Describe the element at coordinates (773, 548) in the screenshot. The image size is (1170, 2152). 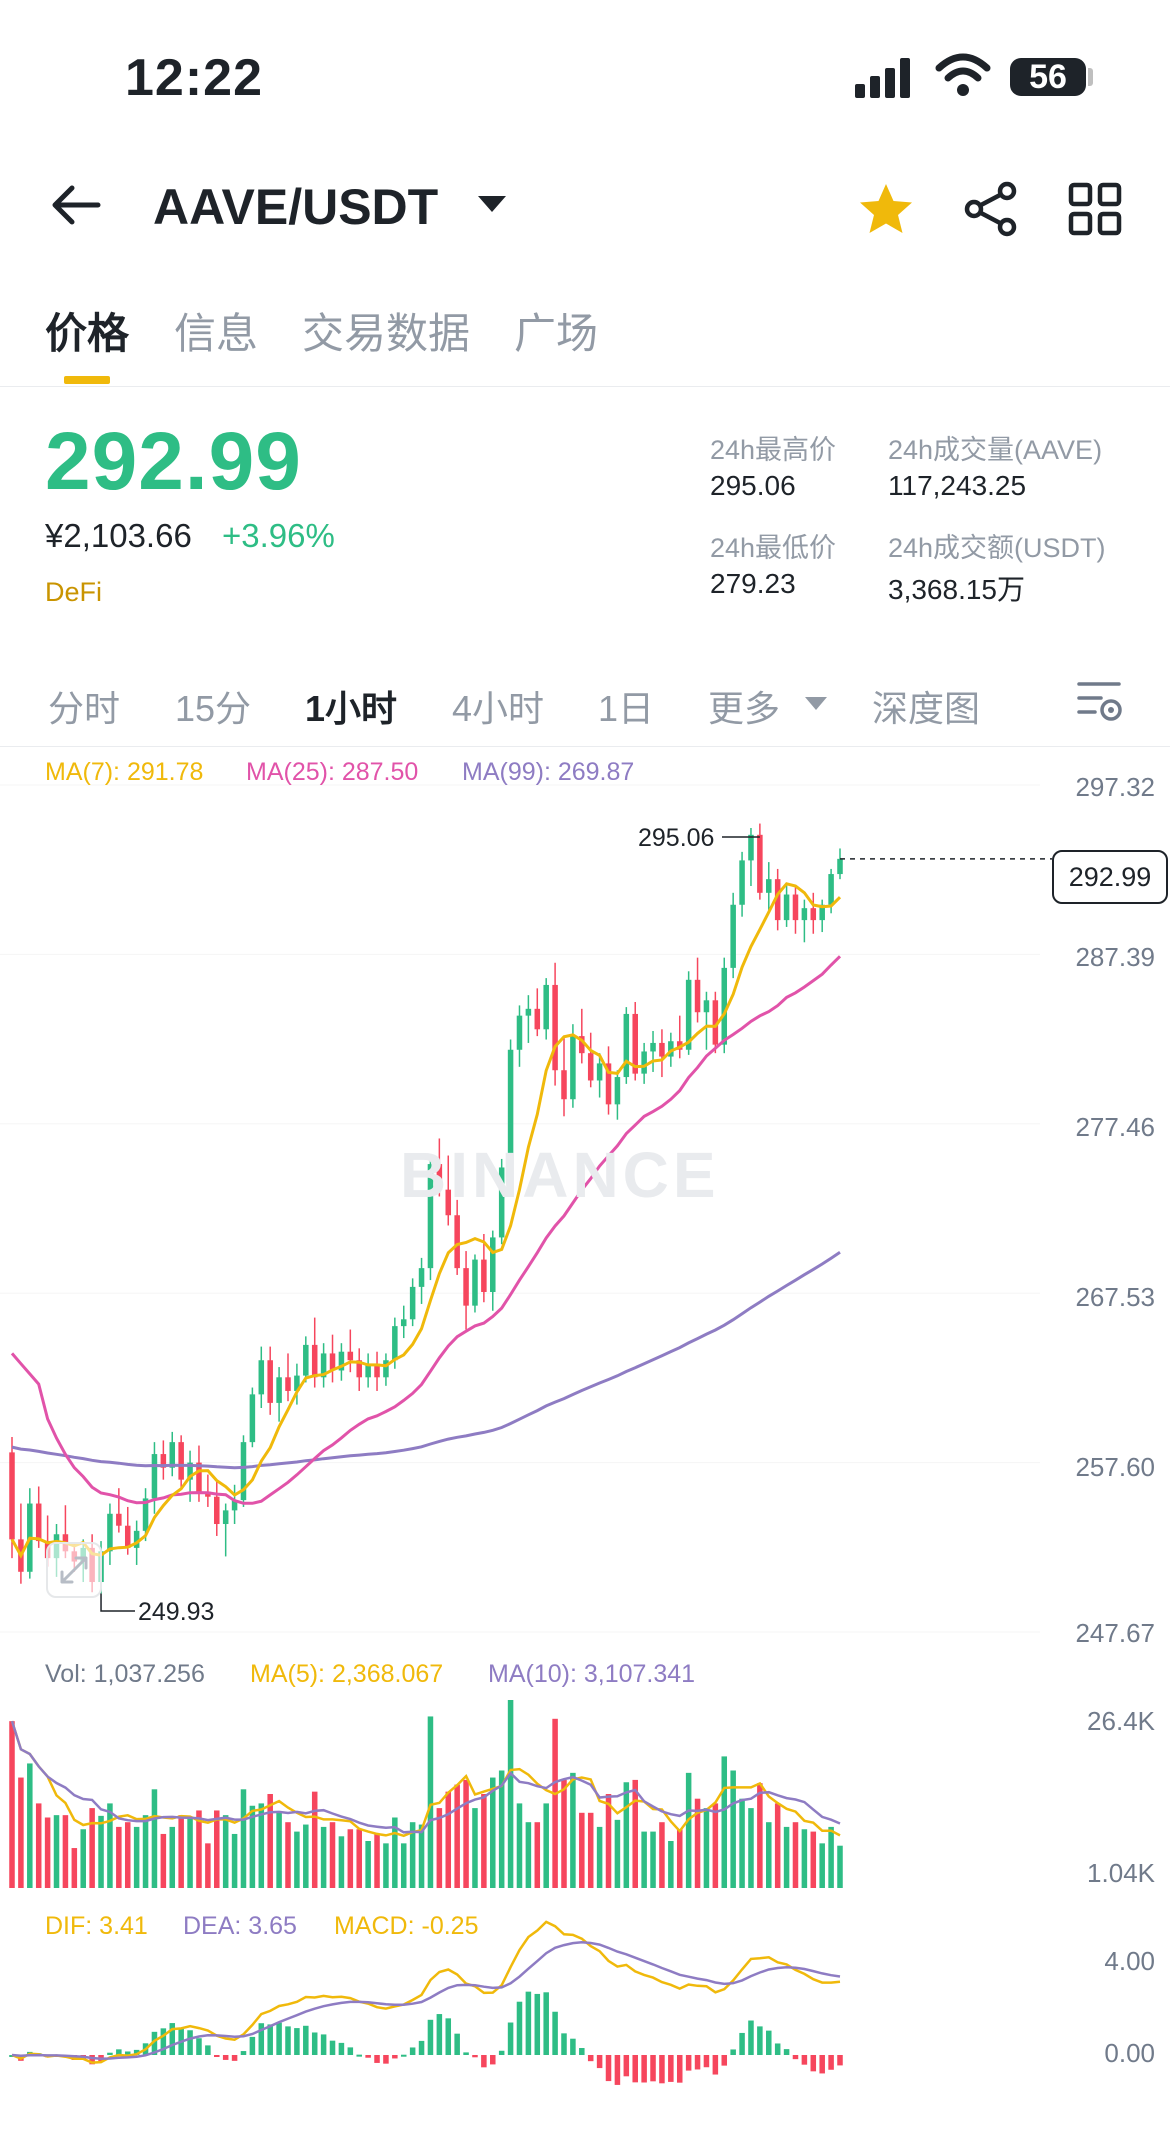
I see `stat-low-label: 24h最低价` at that location.